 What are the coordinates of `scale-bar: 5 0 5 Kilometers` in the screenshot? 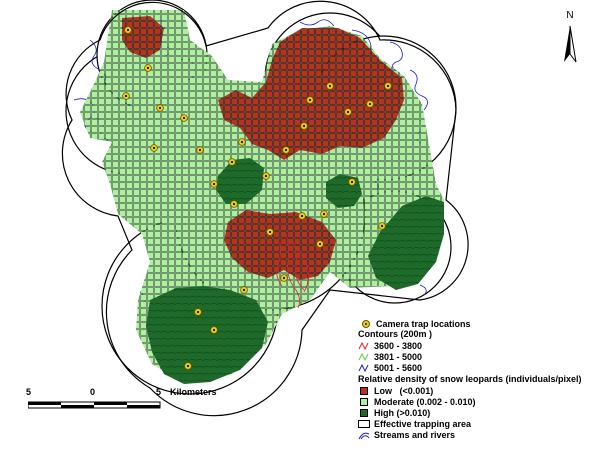 It's located at (152, 407).